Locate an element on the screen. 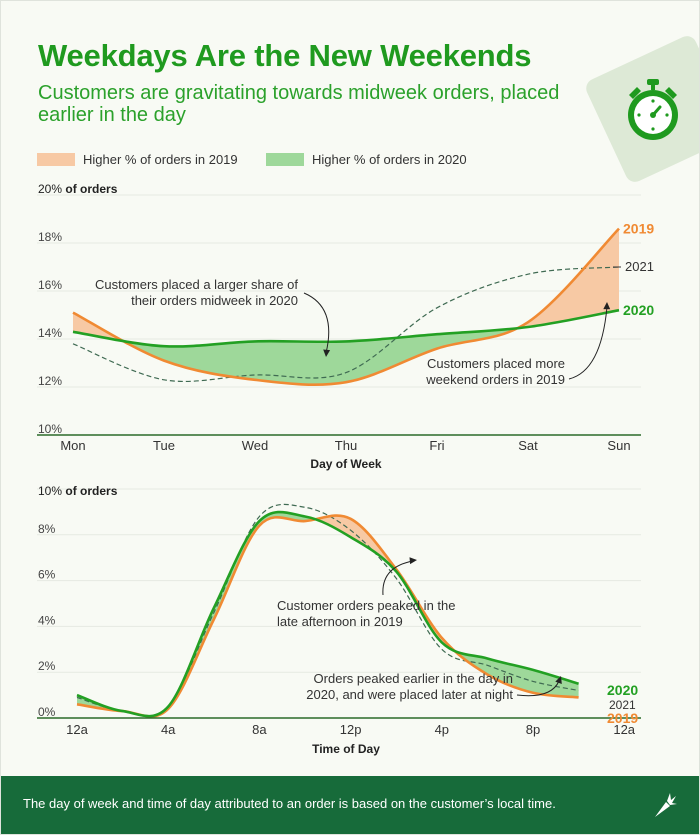 The width and height of the screenshot is (700, 835). page-title: Weekdays Are the New Weekends is located at coordinates (285, 55).